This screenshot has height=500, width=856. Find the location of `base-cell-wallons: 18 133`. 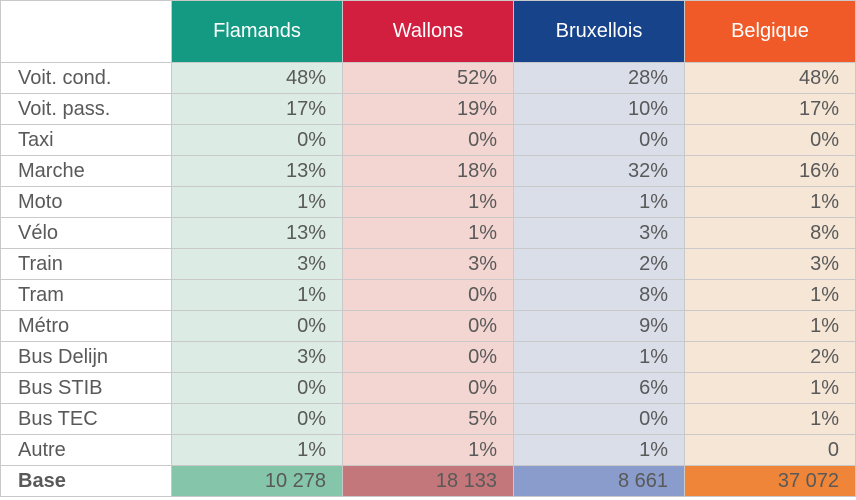

base-cell-wallons: 18 133 is located at coordinates (428, 481).